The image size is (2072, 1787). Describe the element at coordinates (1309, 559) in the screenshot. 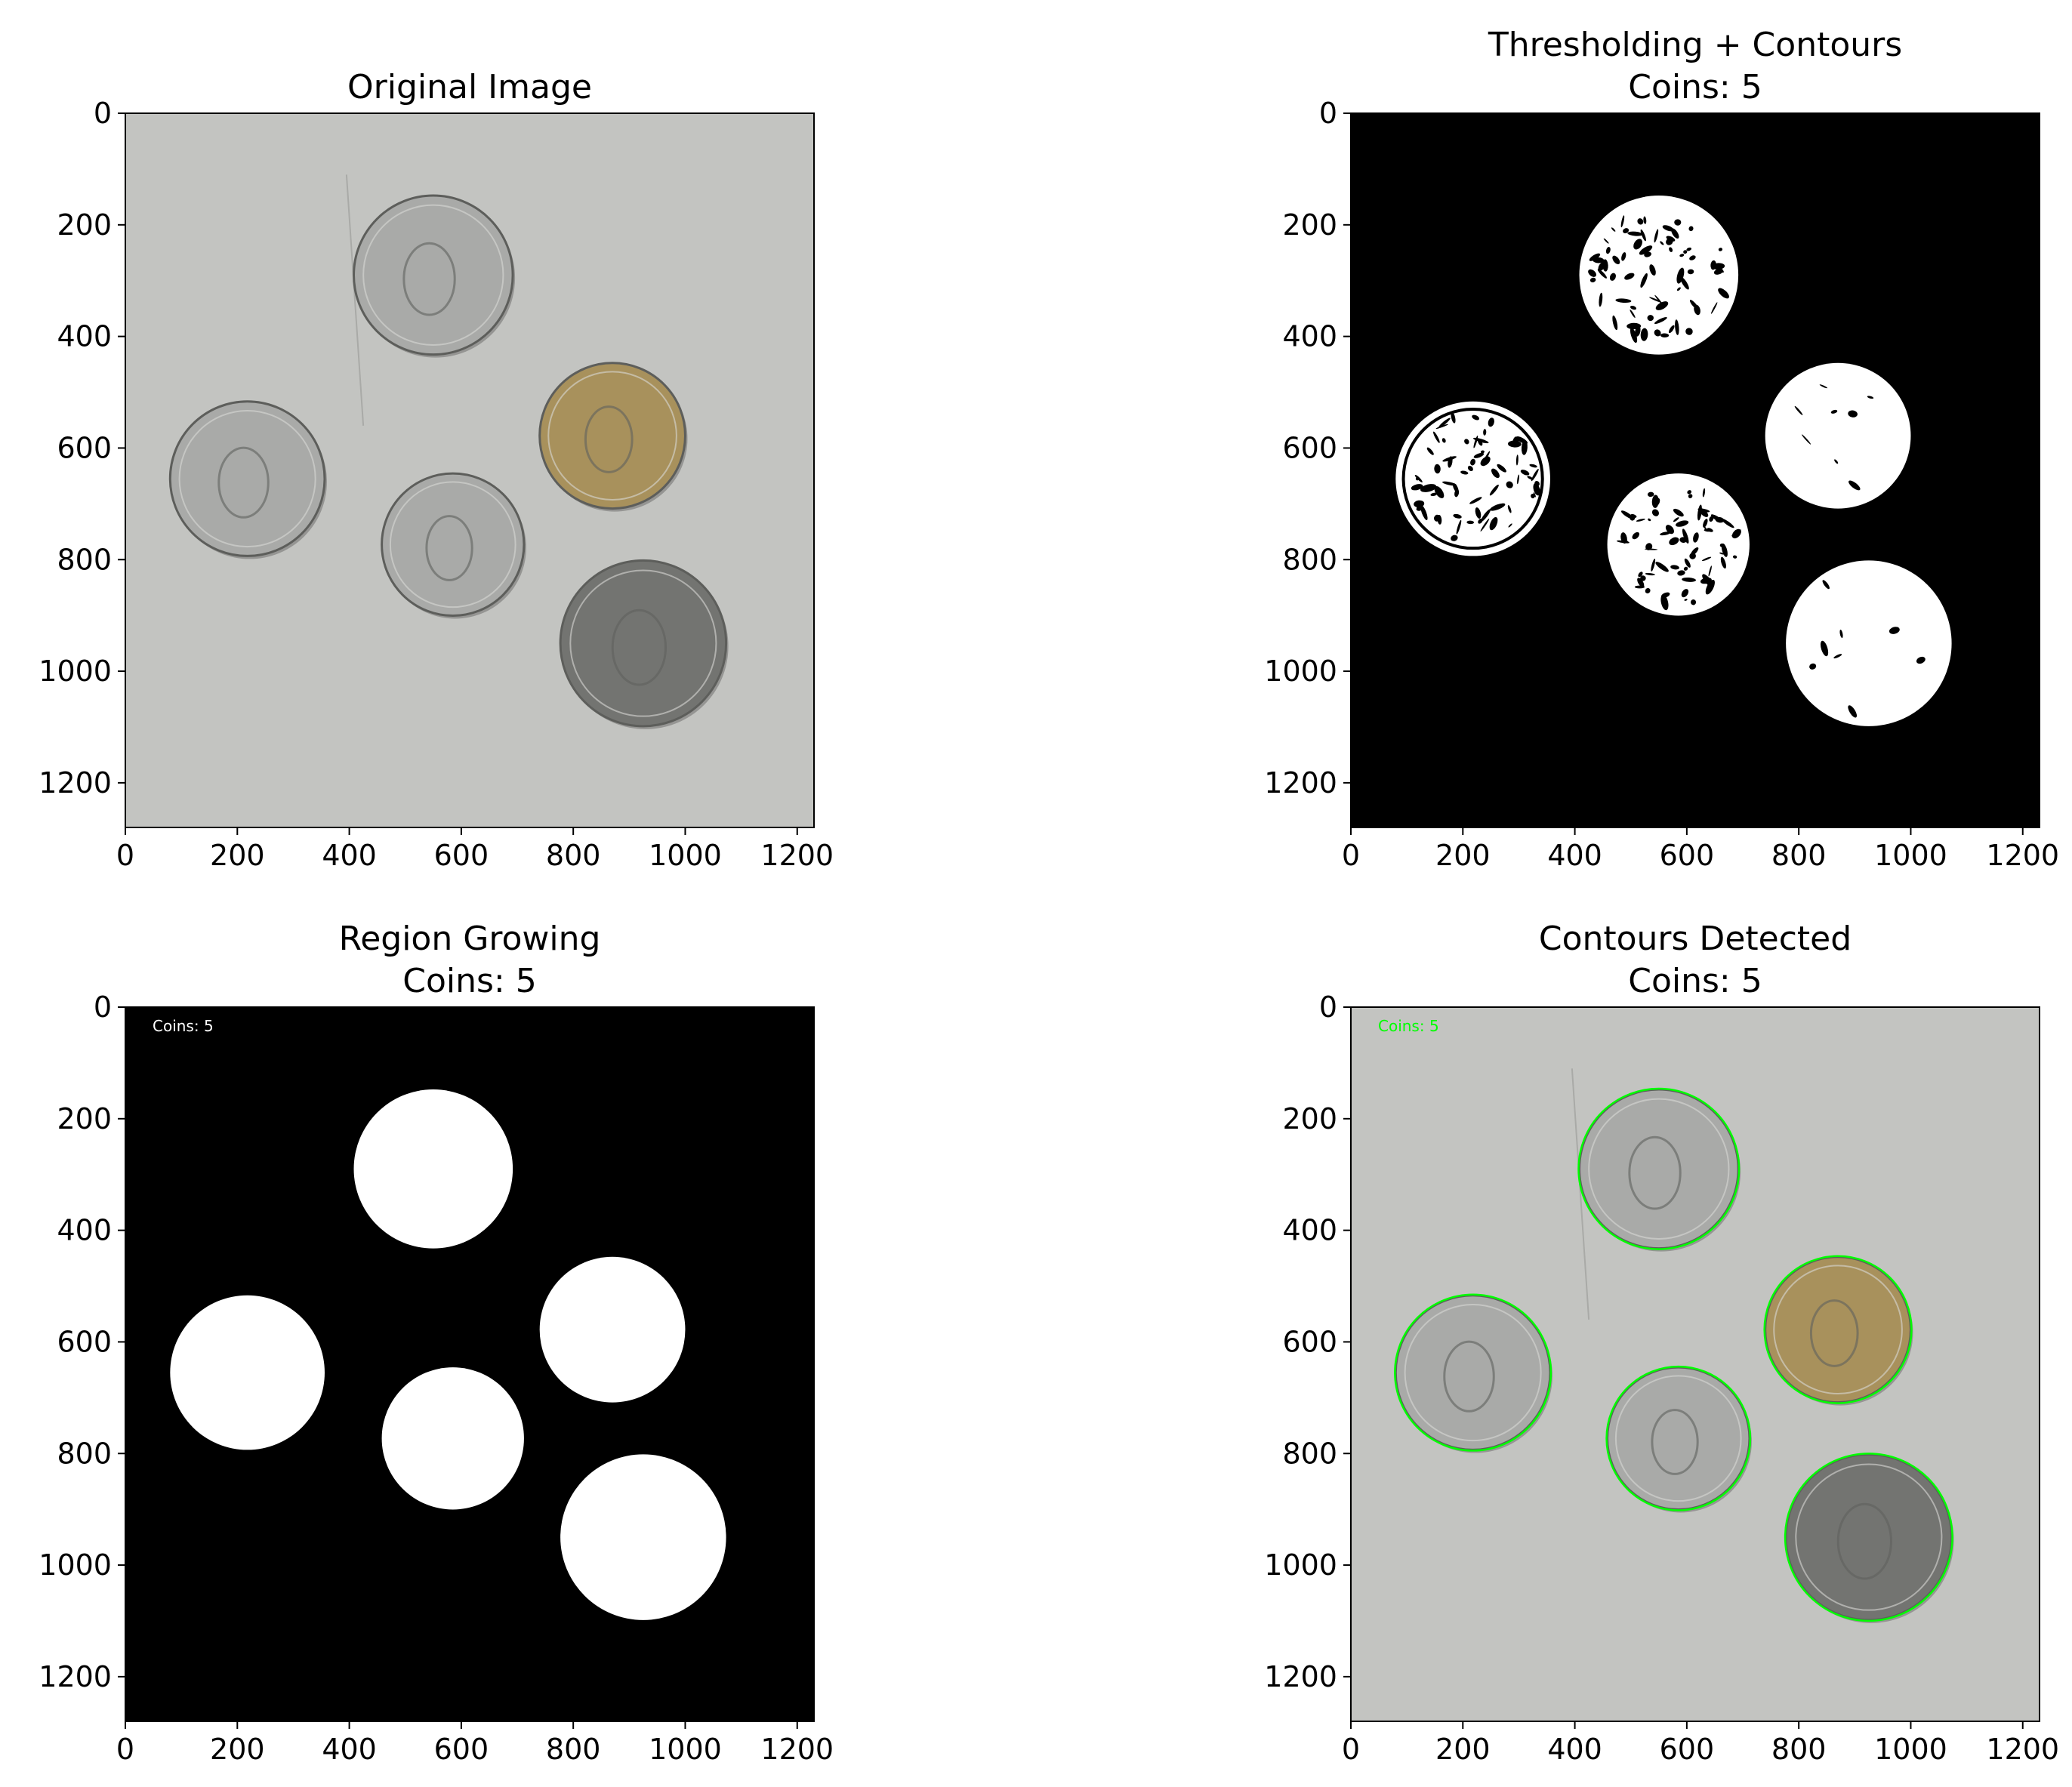

I see `y-tick-label: 800` at that location.